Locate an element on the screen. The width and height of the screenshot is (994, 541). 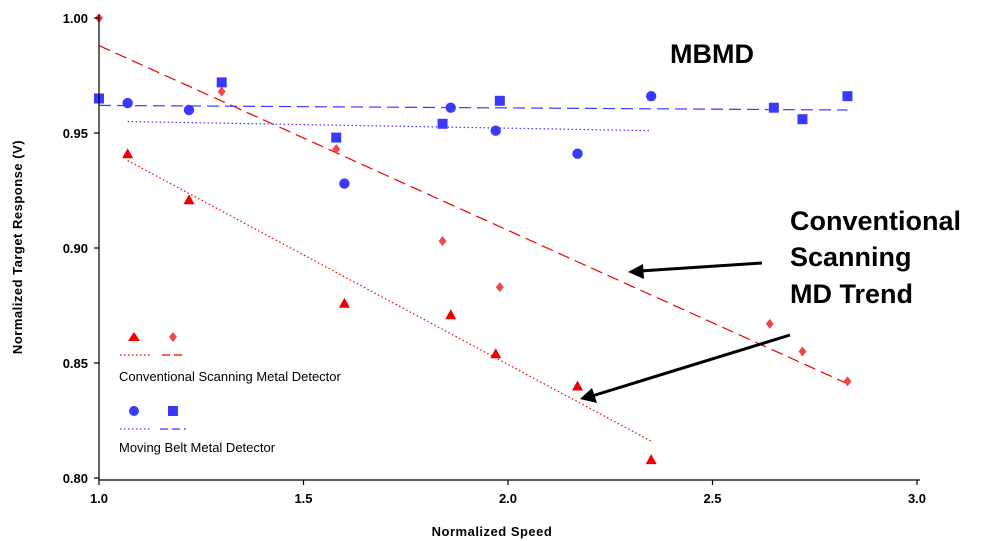
annotation-conventional-line3: MD Trend is located at coordinates (851, 294).